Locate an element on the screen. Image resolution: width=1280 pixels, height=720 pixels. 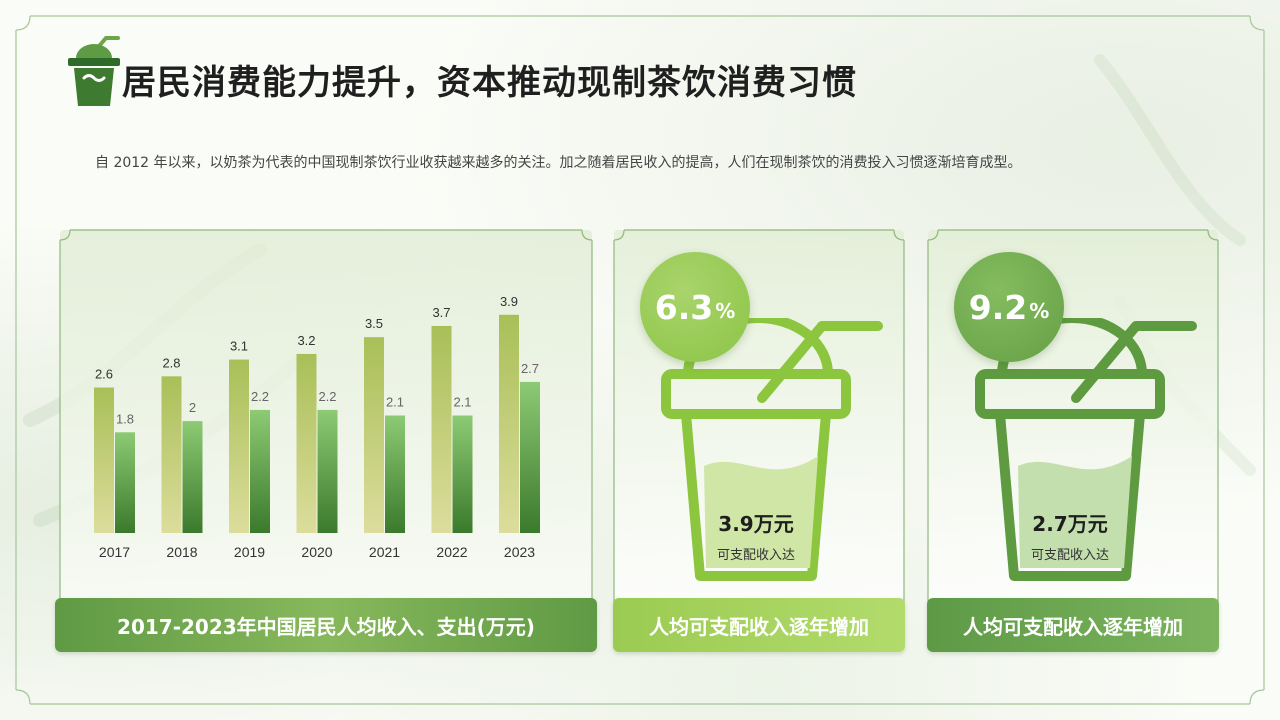
bar-2022-series1 is located at coordinates (441, 429).